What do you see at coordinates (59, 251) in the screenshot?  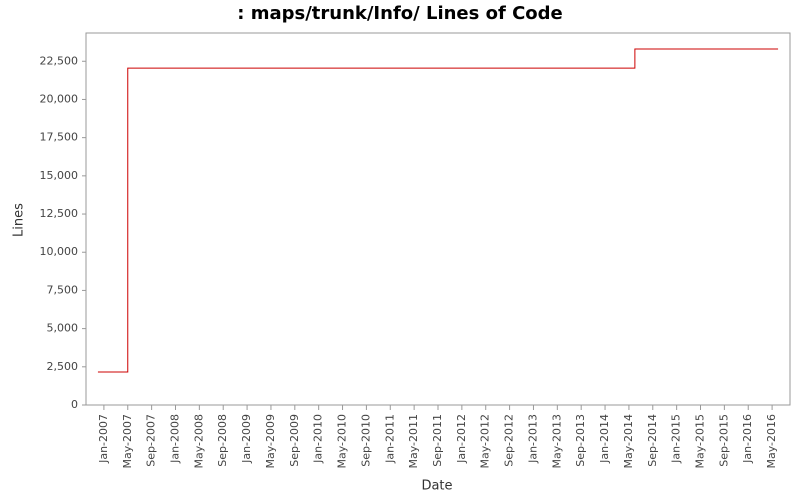 I see `y-tick-label: 10,000` at bounding box center [59, 251].